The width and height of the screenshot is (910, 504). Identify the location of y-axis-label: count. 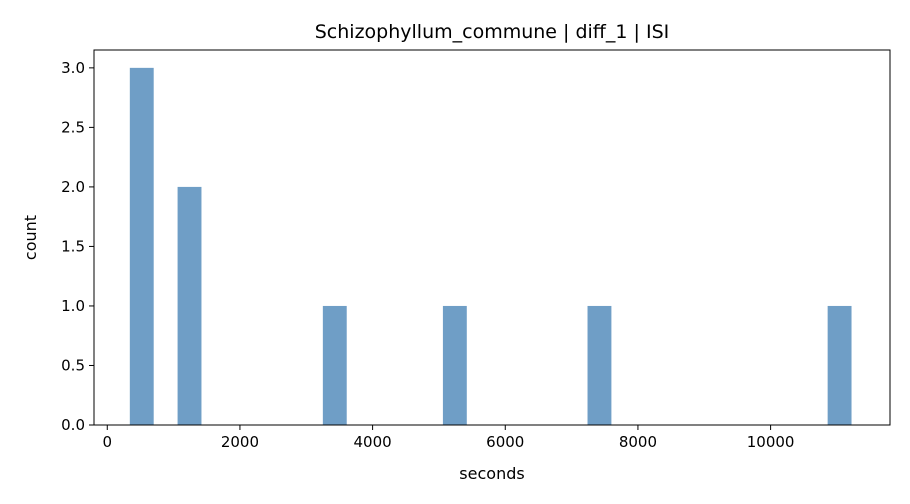
(30, 237).